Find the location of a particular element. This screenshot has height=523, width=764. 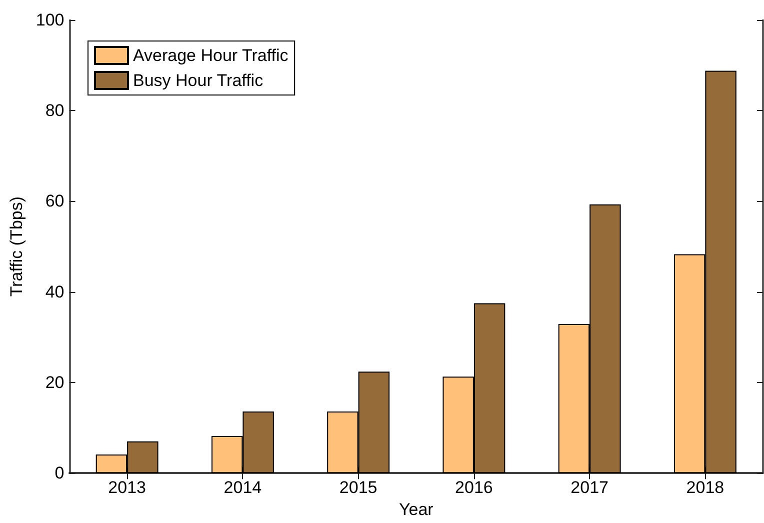

y-axis-title: Traffic (Tbps) is located at coordinates (16, 246).